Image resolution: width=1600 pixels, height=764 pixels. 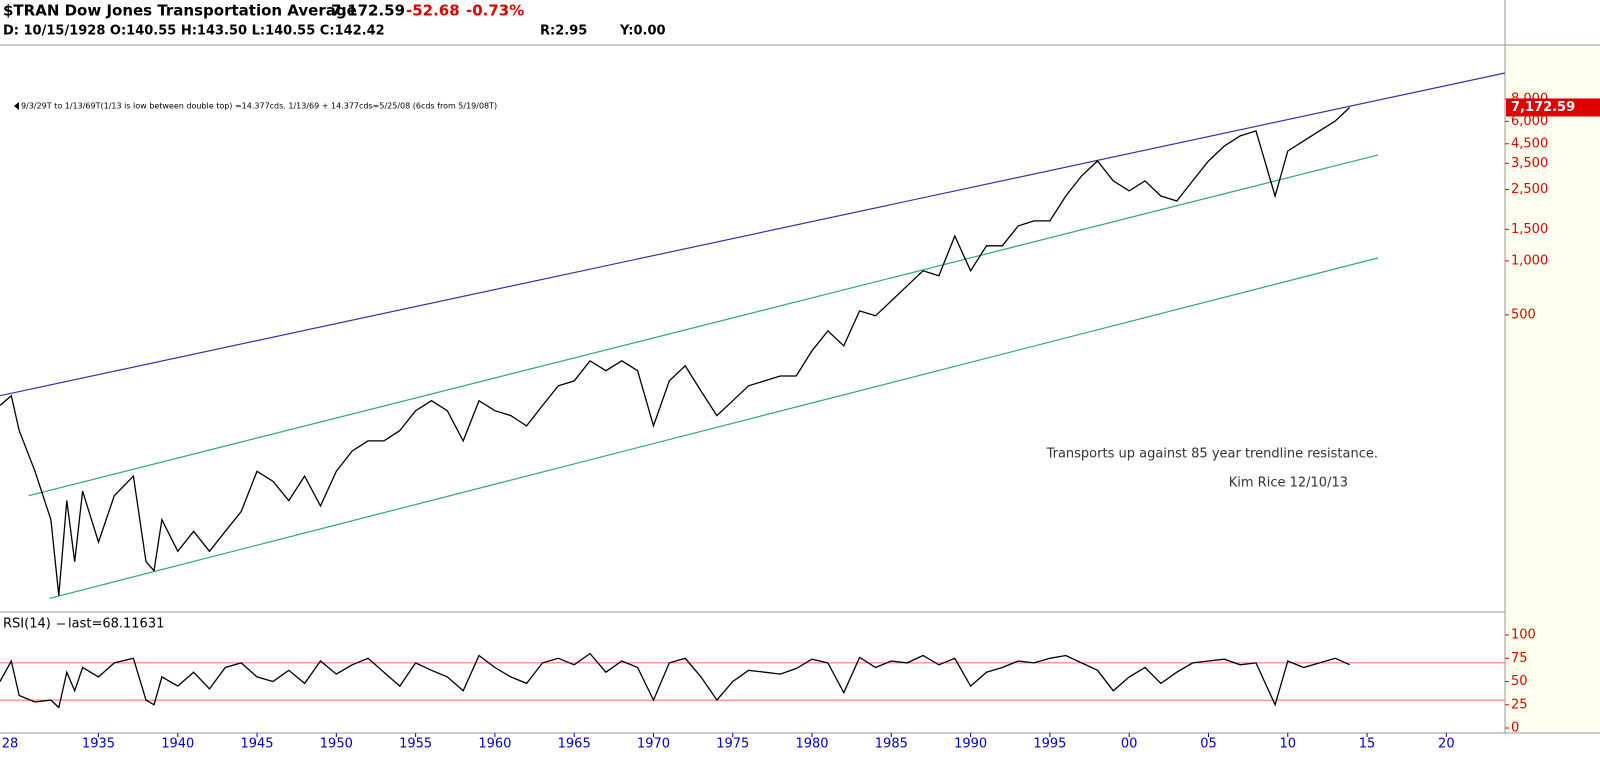 I want to click on change: -52.68, so click(x=433, y=11).